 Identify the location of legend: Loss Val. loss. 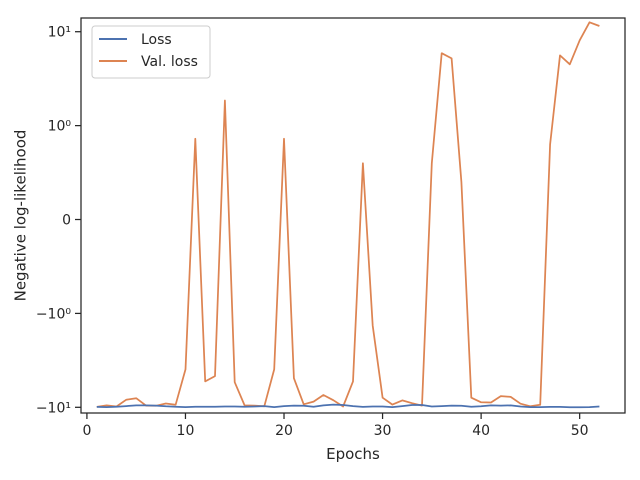
(151, 52).